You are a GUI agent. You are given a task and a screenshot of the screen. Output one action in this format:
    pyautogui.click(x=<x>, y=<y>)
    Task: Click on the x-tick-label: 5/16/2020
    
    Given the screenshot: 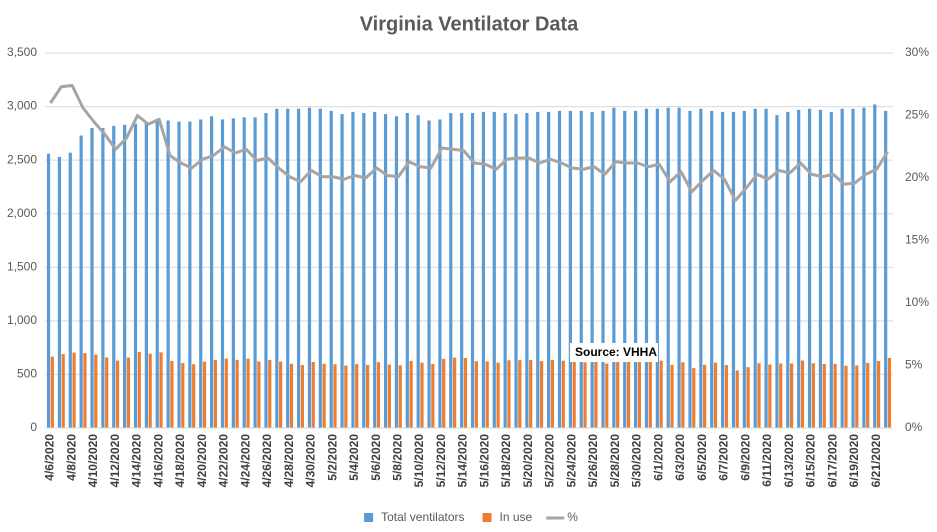 What is the action you would take?
    pyautogui.click(x=484, y=461)
    